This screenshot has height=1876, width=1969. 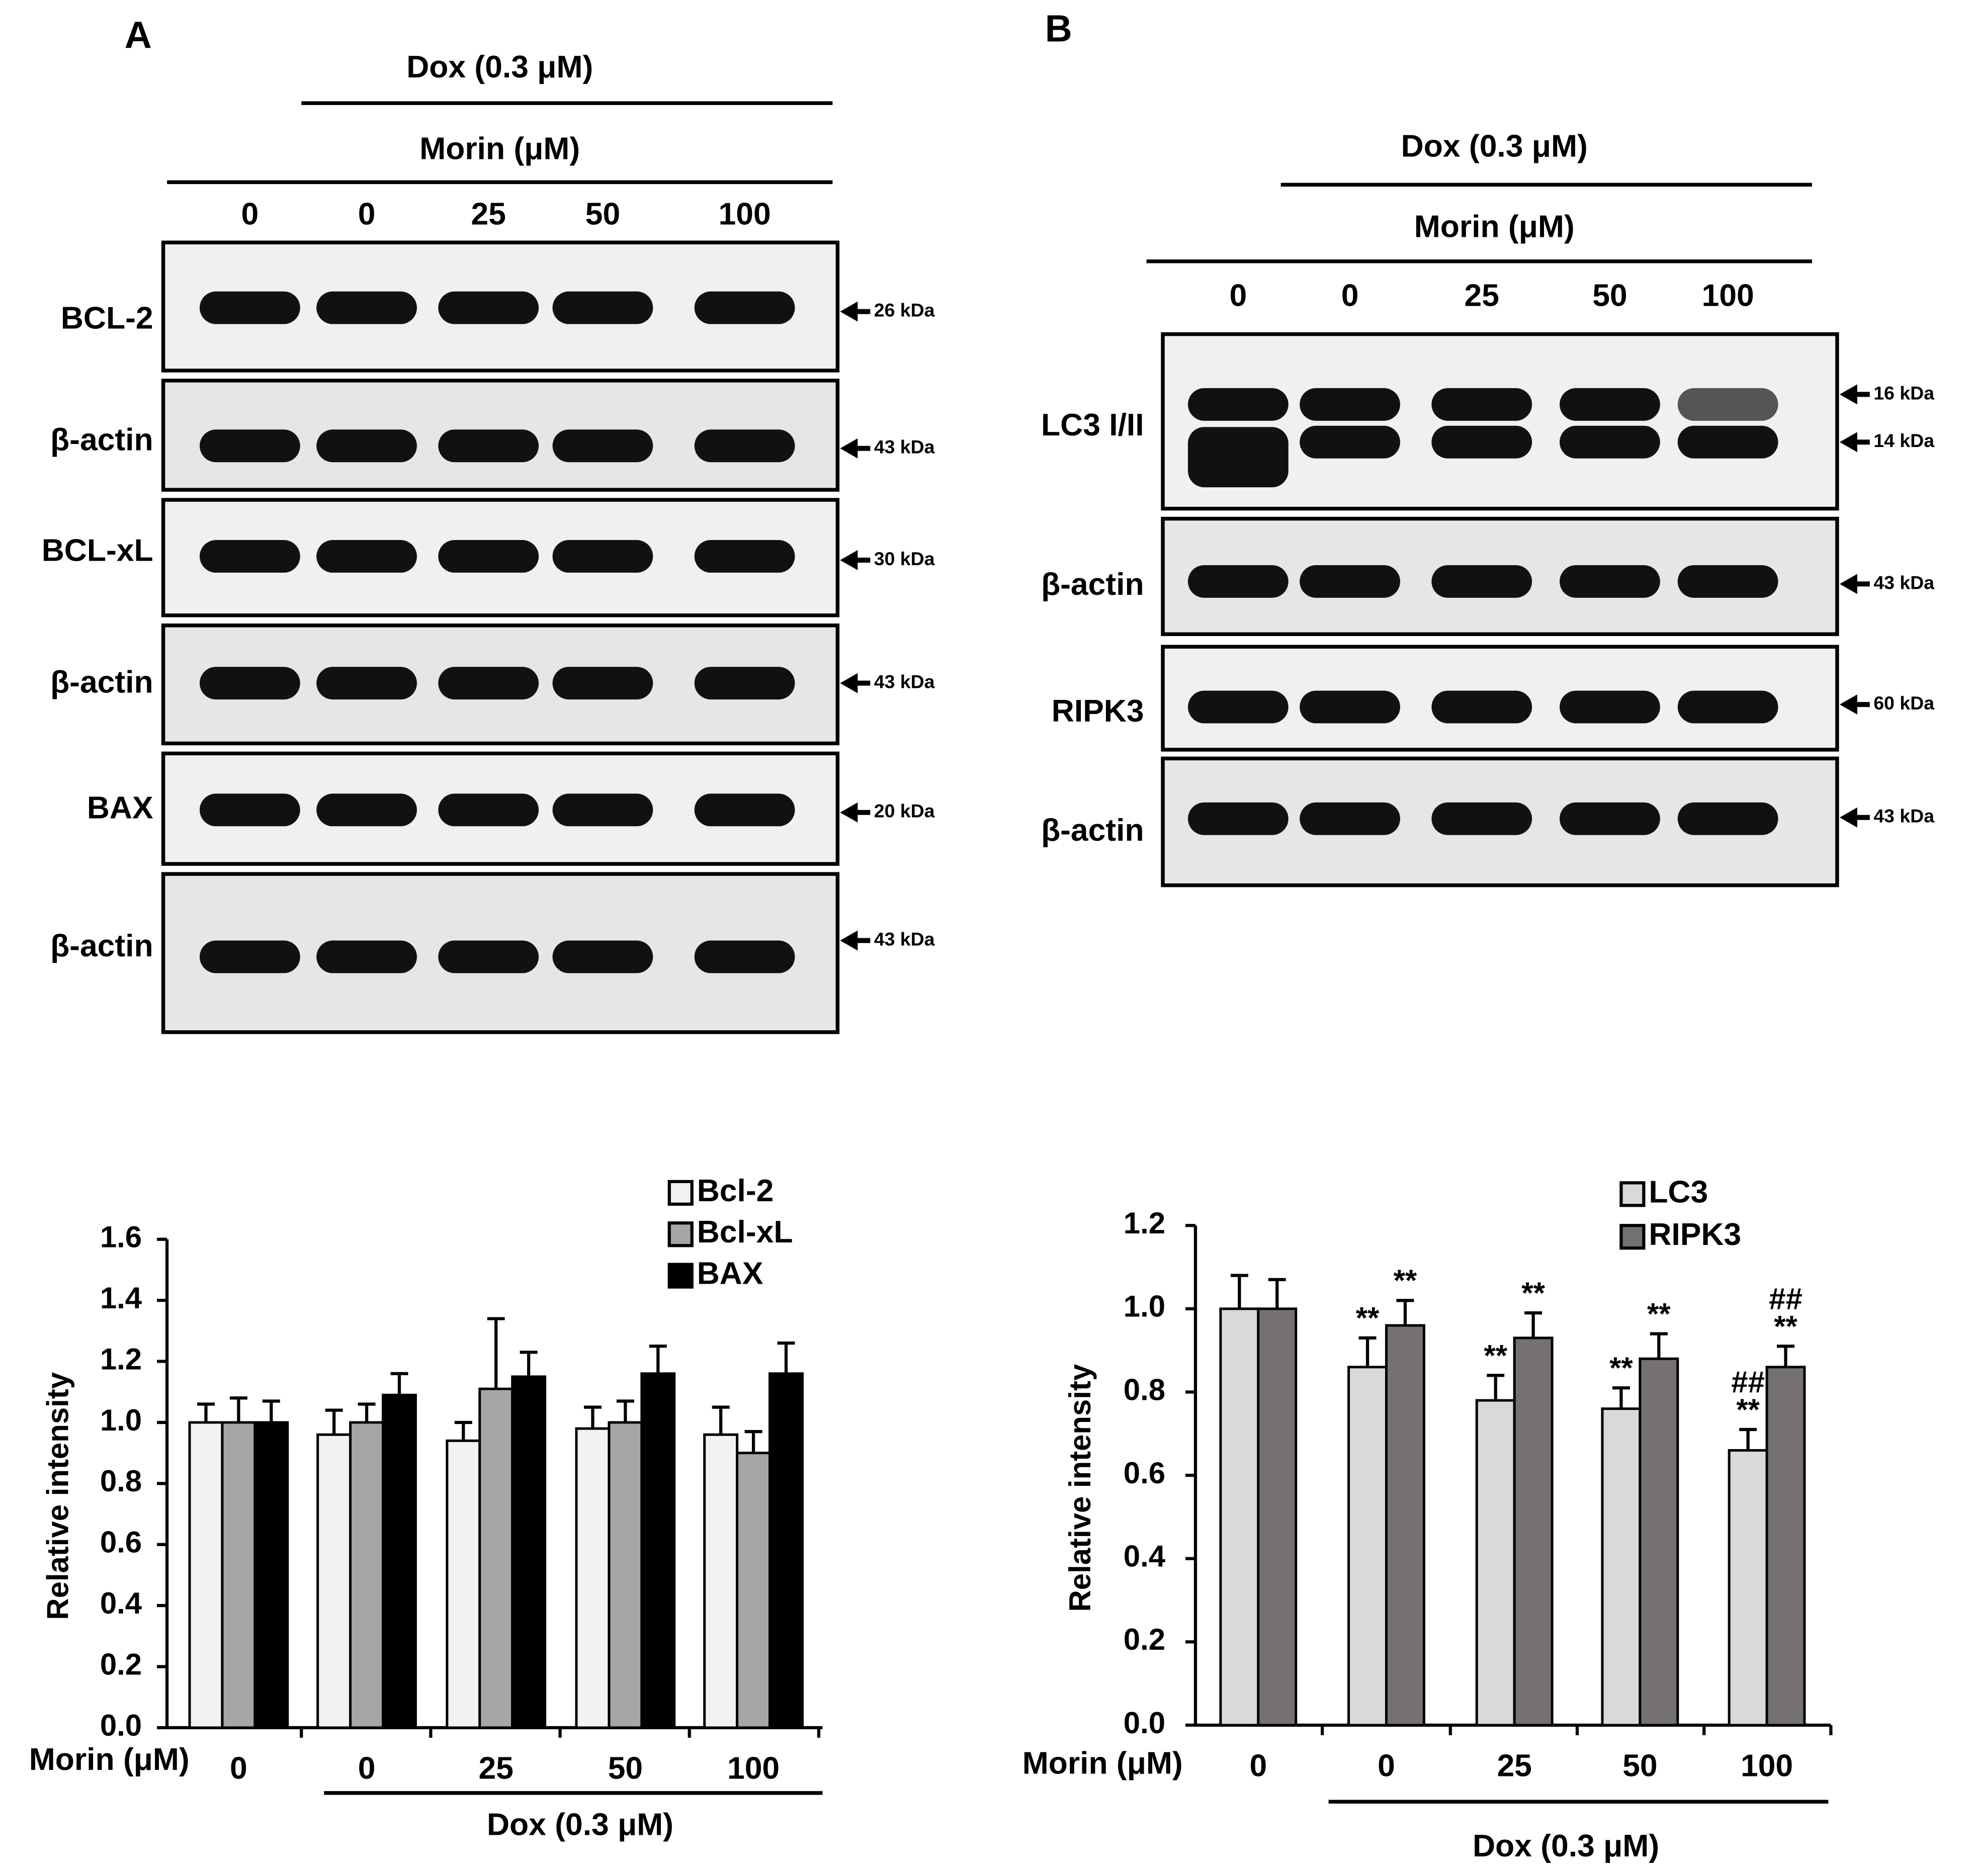 I want to click on kda-label: 30 kDa, so click(x=904, y=558).